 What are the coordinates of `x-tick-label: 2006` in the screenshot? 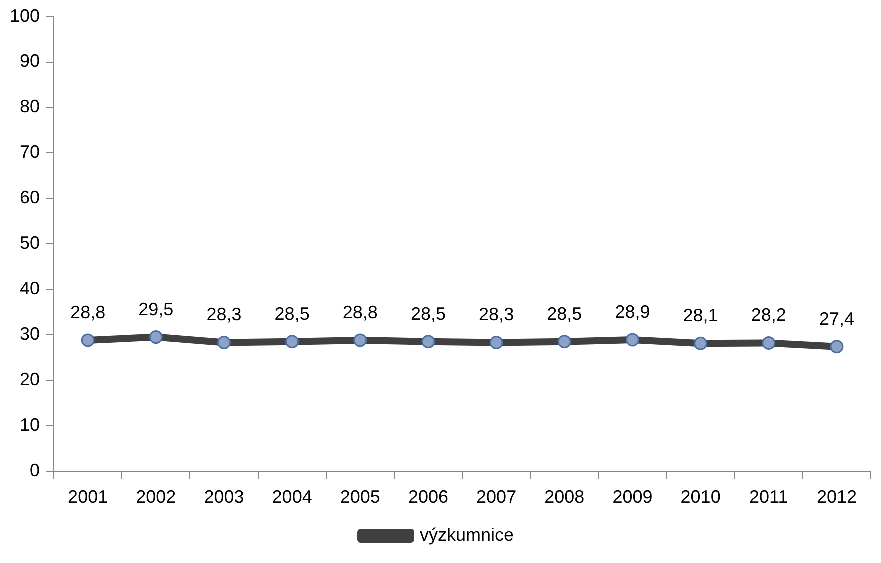 It's located at (428, 497).